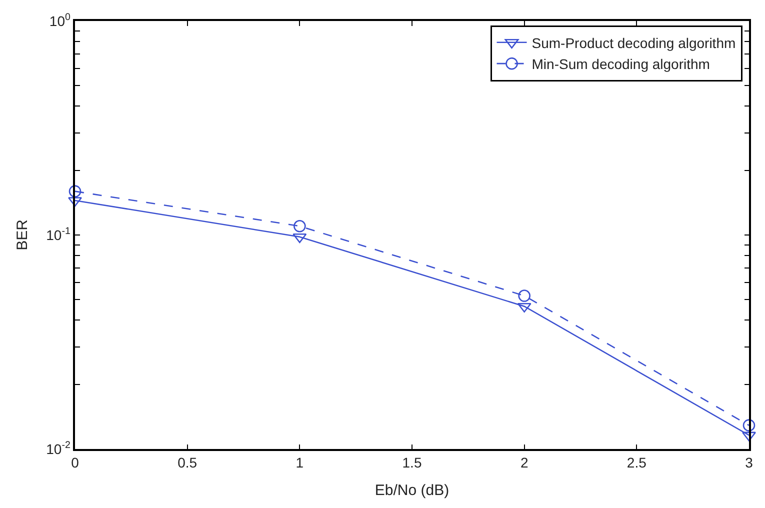 The image size is (765, 508). What do you see at coordinates (60, 20) in the screenshot?
I see `y-tick-label: 10$^{0}$` at bounding box center [60, 20].